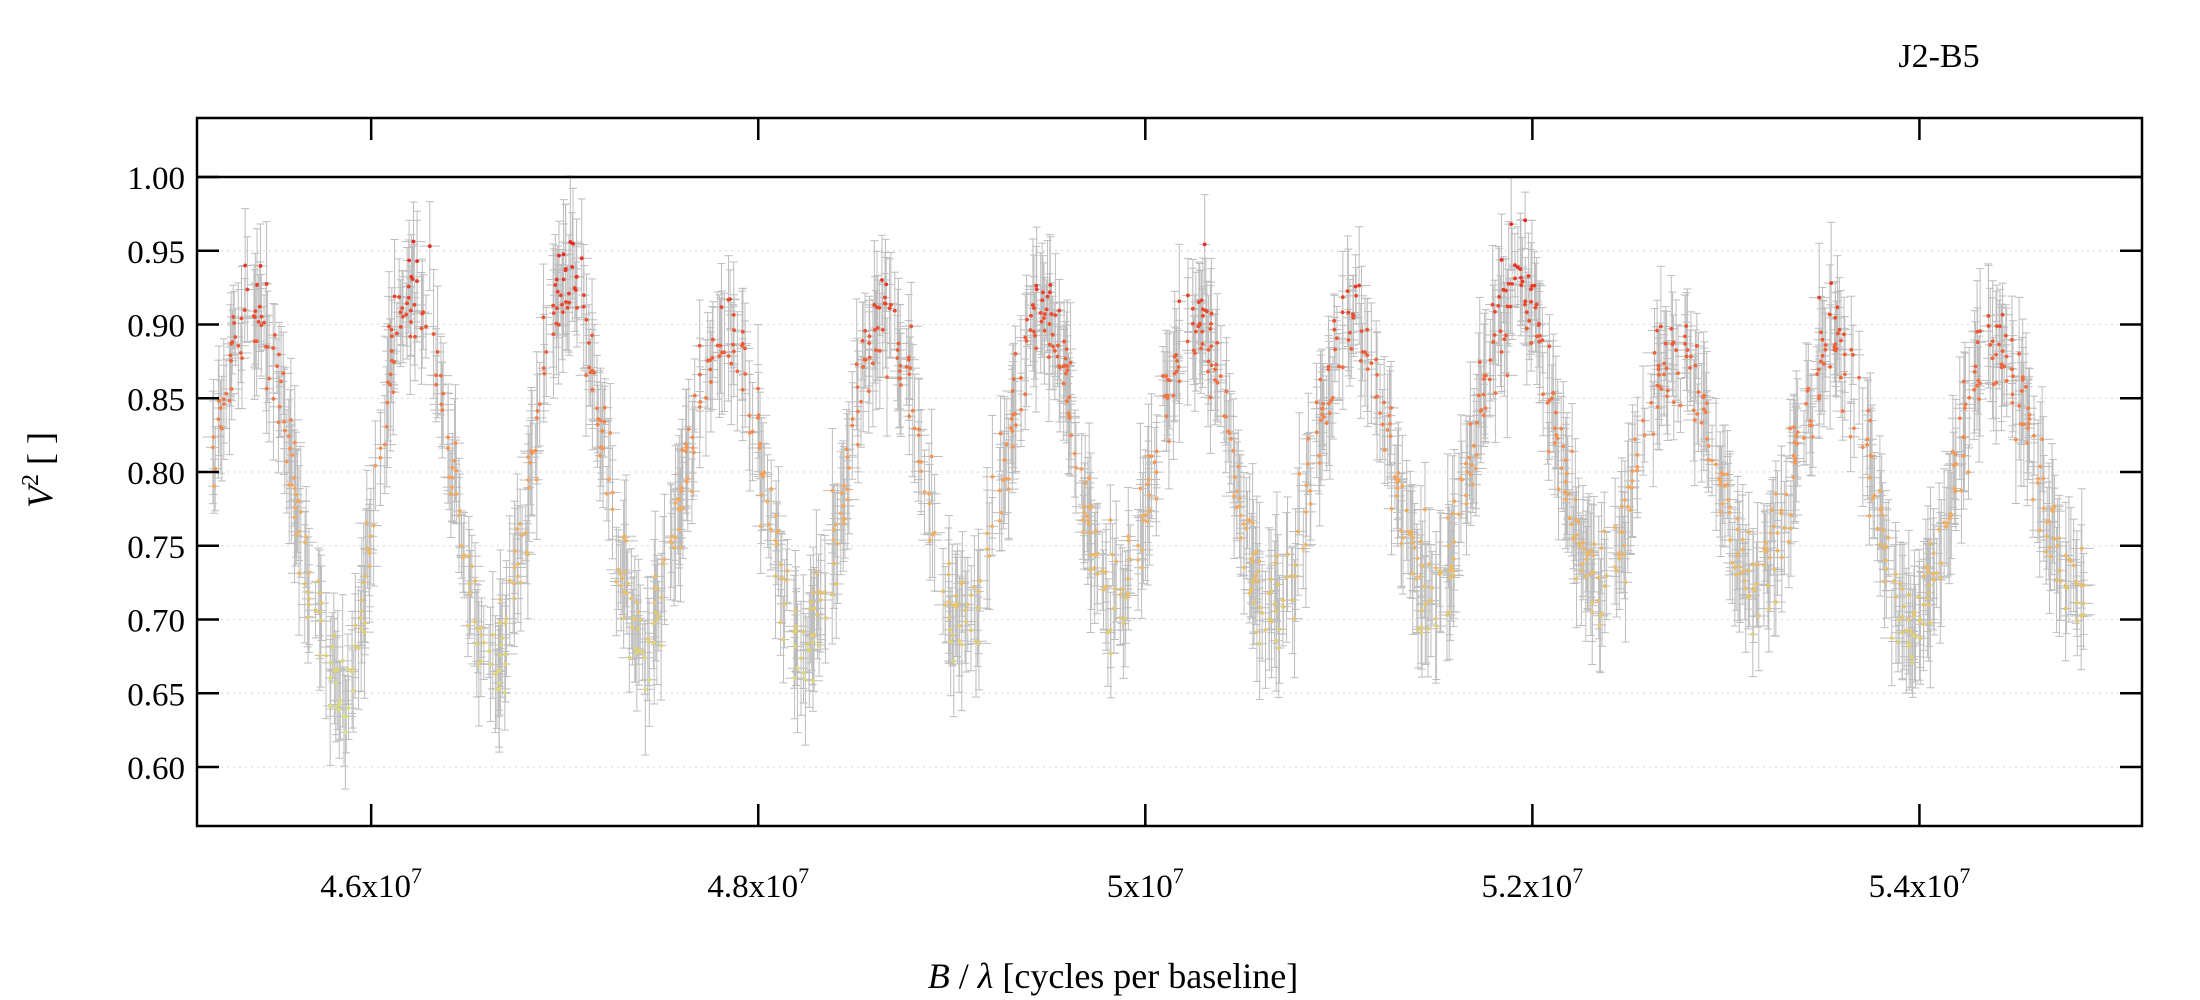 Image resolution: width=2200 pixels, height=1000 pixels. I want to click on x-tick-label: 5x10⁷, so click(1145, 884).